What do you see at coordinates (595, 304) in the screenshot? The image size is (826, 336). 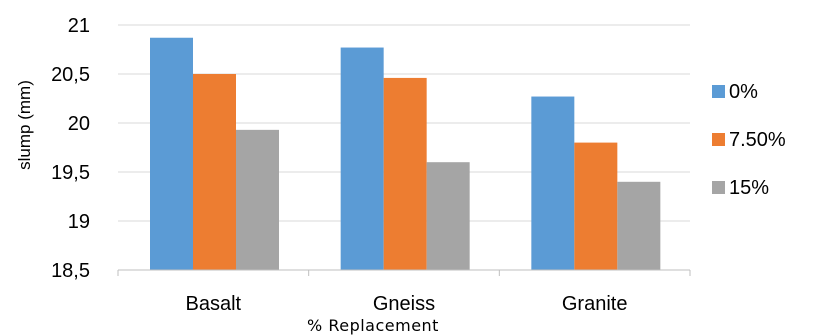 I see `x-category-label: Granite` at bounding box center [595, 304].